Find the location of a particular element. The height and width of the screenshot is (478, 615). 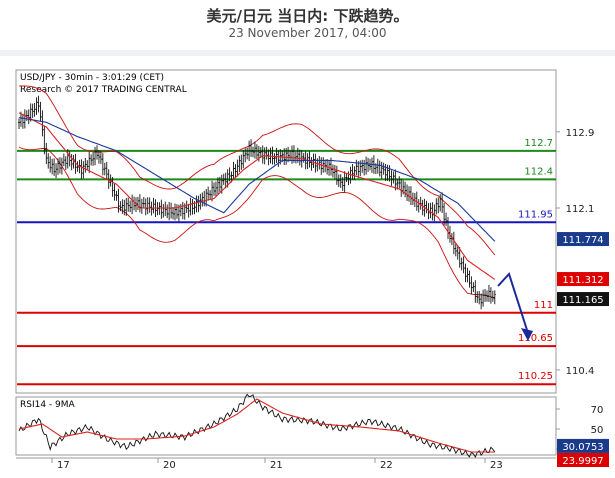

header-separator is located at coordinates (307, 53).